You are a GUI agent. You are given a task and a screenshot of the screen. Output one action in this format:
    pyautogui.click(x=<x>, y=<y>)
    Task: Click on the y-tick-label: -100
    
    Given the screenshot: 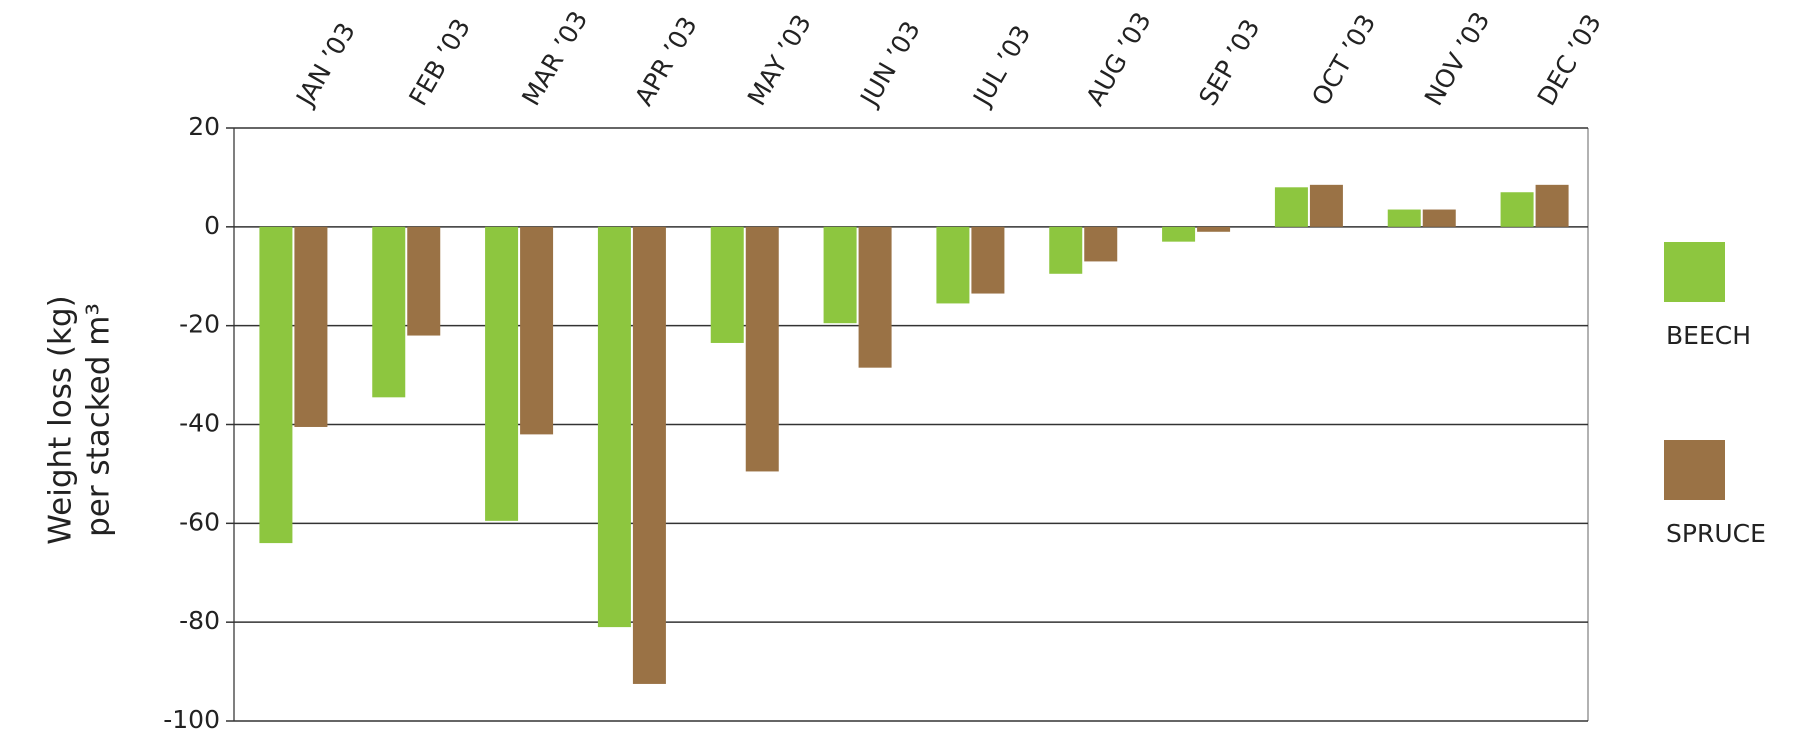 What is the action you would take?
    pyautogui.click(x=191, y=719)
    